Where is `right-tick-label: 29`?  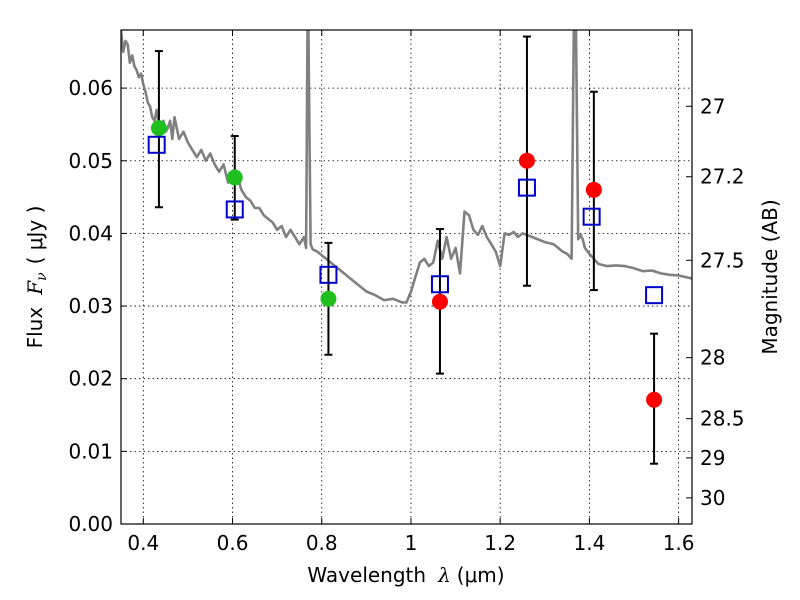
right-tick-label: 29 is located at coordinates (712, 458).